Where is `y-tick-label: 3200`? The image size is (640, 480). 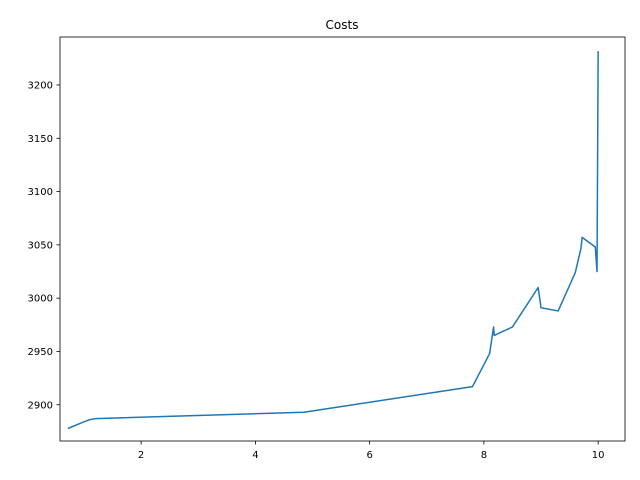 y-tick-label: 3200 is located at coordinates (40, 85).